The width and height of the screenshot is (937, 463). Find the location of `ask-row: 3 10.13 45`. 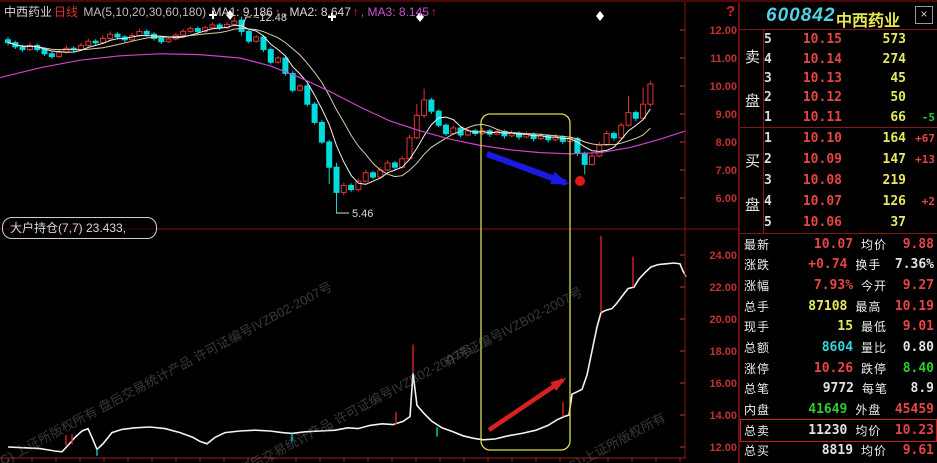

ask-row: 3 10.13 45 is located at coordinates (850, 78).